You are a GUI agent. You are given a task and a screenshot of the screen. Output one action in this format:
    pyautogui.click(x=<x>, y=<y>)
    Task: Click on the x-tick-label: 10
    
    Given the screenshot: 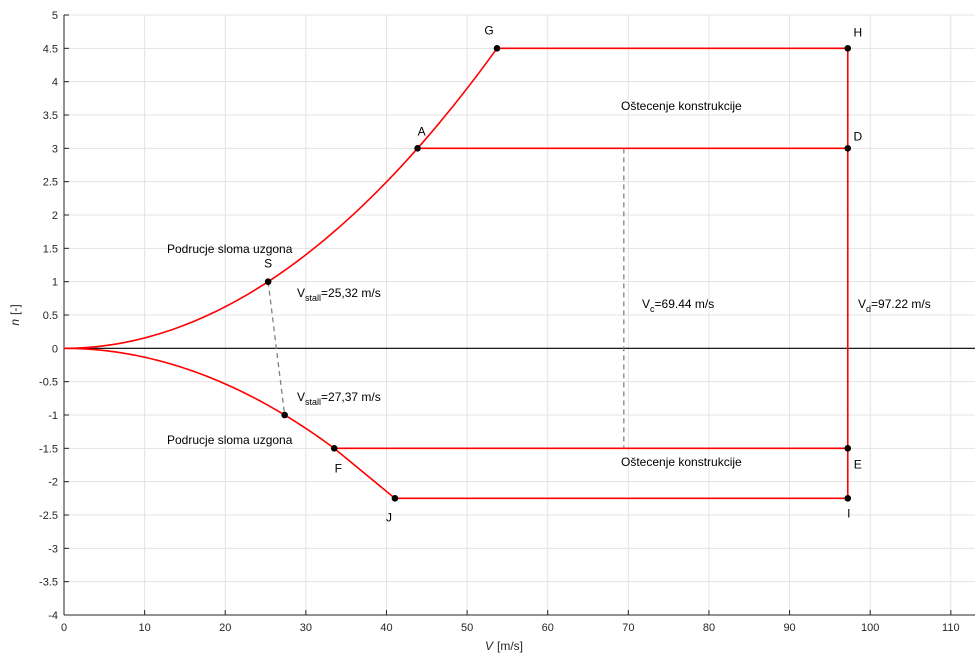 What is the action you would take?
    pyautogui.click(x=144, y=628)
    